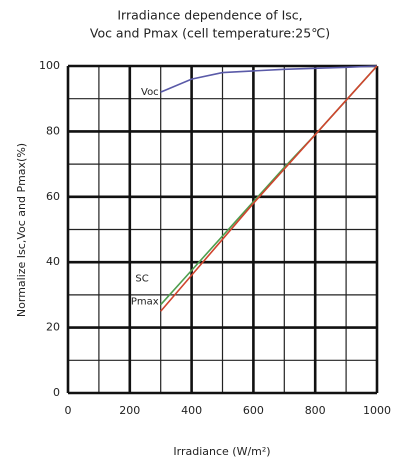 Image resolution: width=402 pixels, height=468 pixels. I want to click on x-tick-label: 600, so click(253, 410).